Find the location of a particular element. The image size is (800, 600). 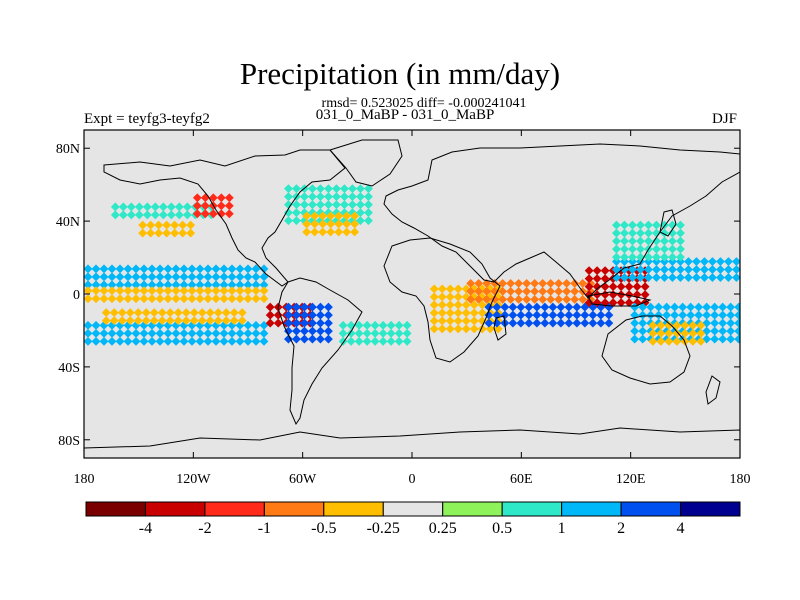

coastline-madagascar is located at coordinates (500, 328).